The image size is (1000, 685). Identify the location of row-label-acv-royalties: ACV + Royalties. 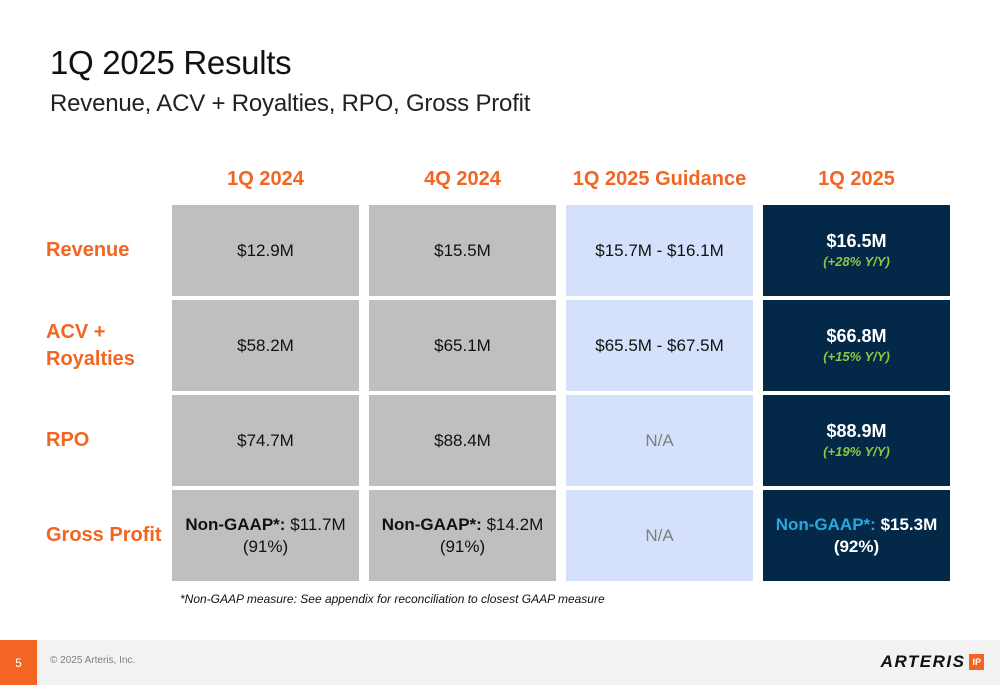
(90, 345).